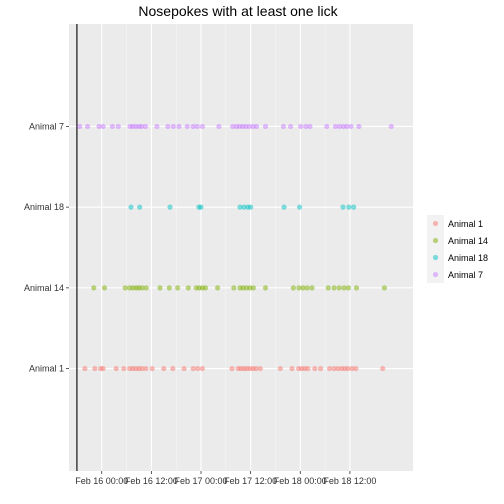 The image size is (504, 504). Describe the element at coordinates (468, 241) in the screenshot. I see `legend-label: Animal 14` at that location.